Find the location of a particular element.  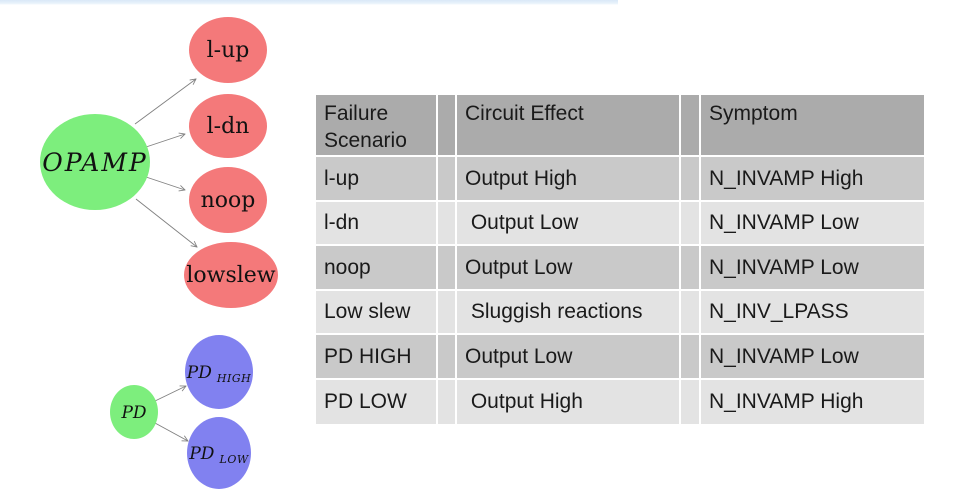

table-cell-scenario: noop is located at coordinates (376, 267).